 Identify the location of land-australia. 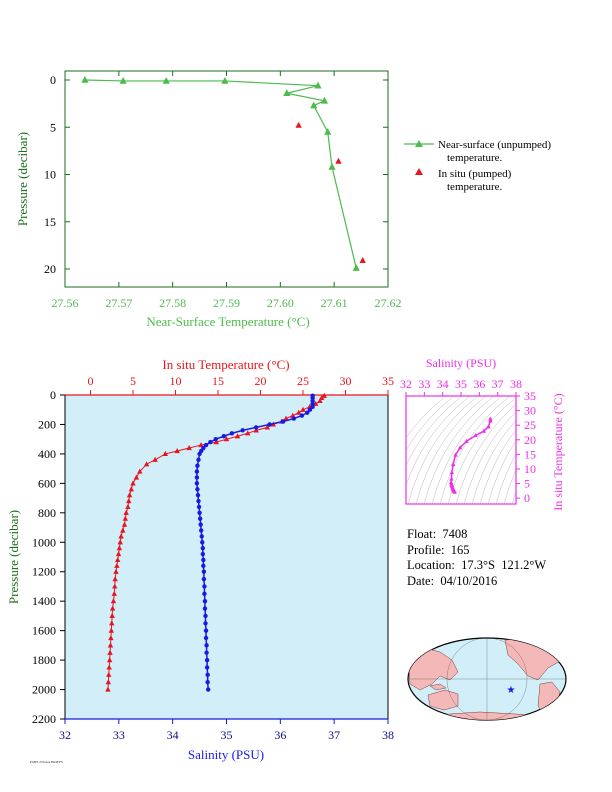
(443, 700).